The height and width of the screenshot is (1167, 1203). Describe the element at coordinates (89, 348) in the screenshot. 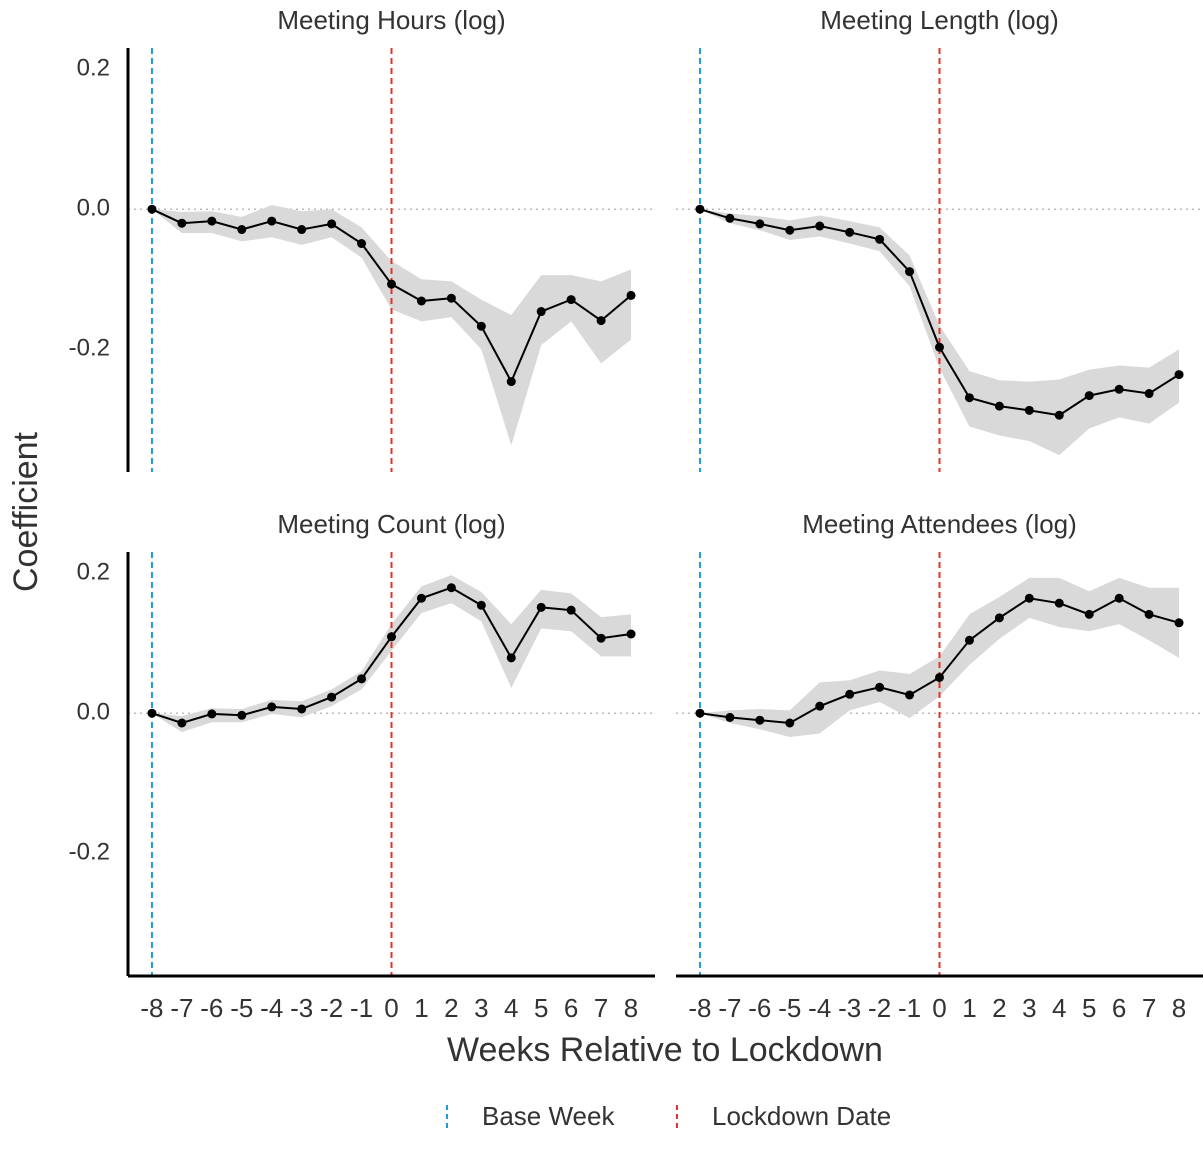

I see `y-tick-label: -0.2` at that location.